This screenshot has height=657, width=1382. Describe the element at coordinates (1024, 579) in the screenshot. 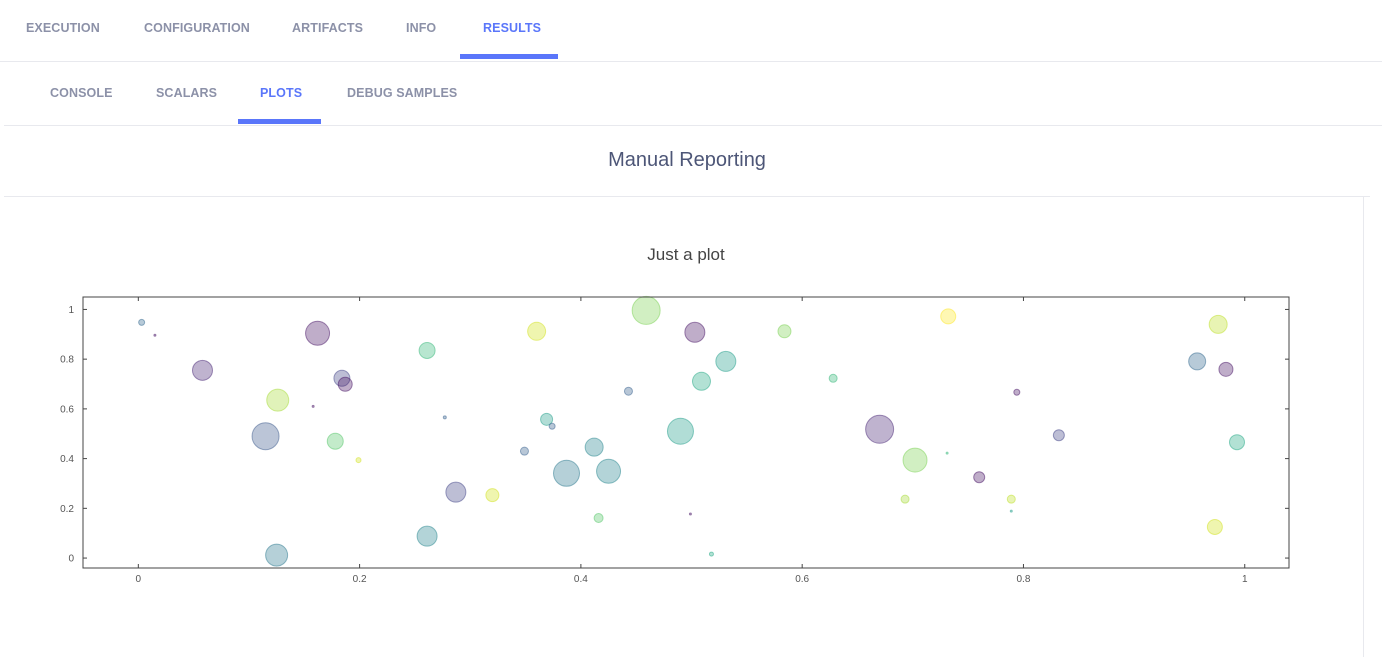

I see `x-tick-label: 0.8` at that location.